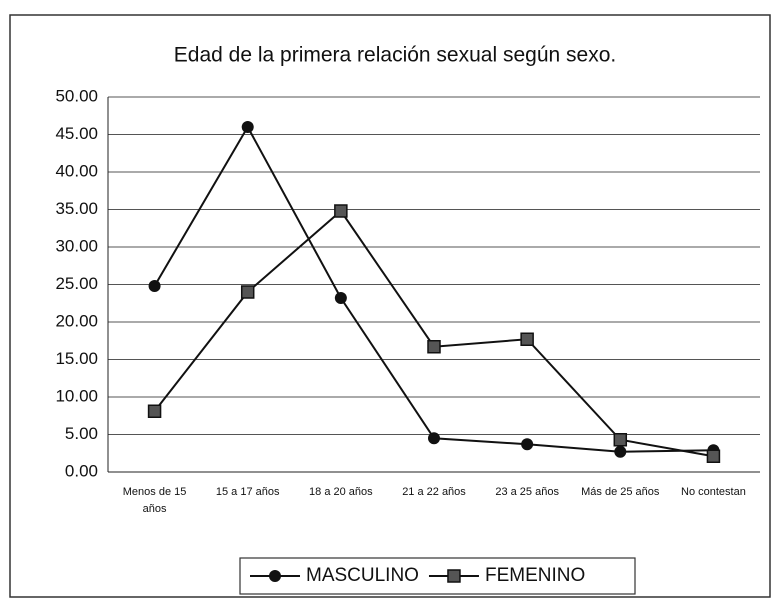 Image resolution: width=780 pixels, height=604 pixels. What do you see at coordinates (247, 492) in the screenshot?
I see `x-tick-label: 15 a 17 años` at bounding box center [247, 492].